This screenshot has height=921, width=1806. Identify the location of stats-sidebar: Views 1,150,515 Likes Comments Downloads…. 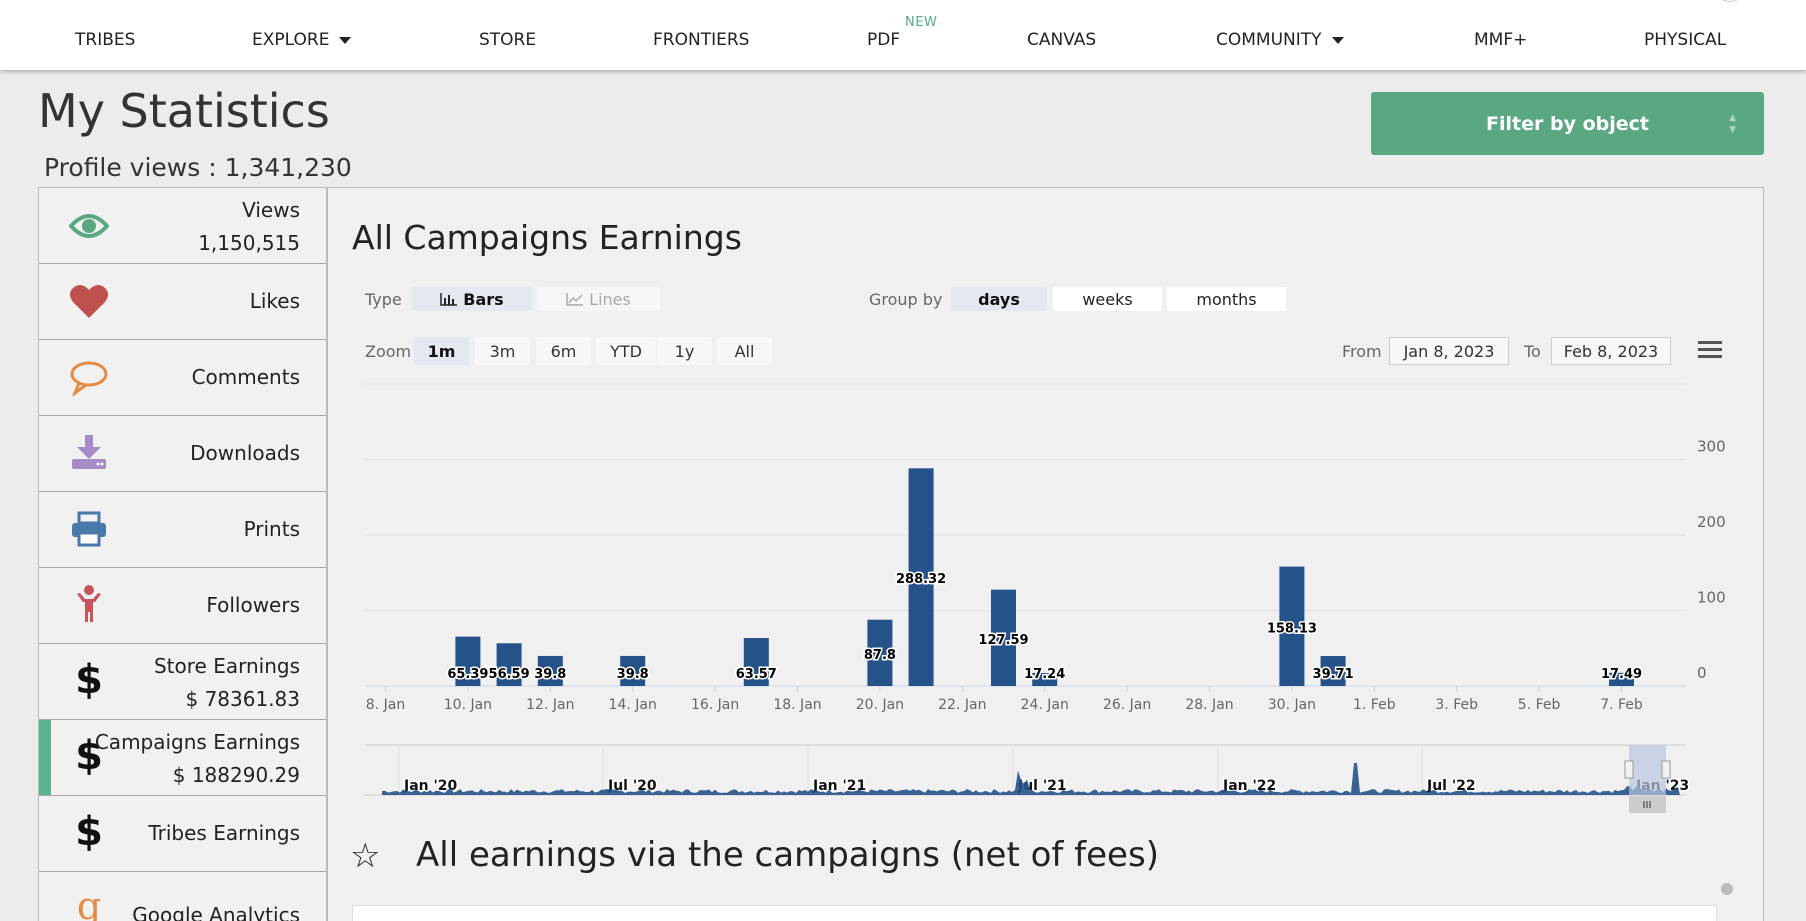
(182, 554).